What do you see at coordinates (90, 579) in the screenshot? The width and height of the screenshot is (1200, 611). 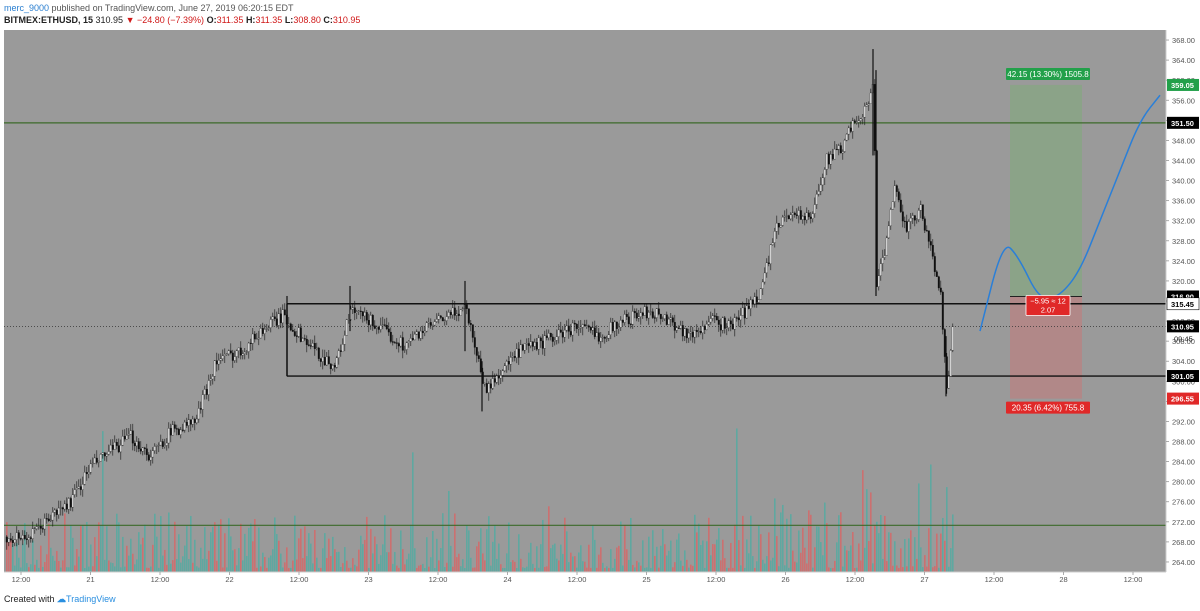 I see `time-tick-label: 21` at bounding box center [90, 579].